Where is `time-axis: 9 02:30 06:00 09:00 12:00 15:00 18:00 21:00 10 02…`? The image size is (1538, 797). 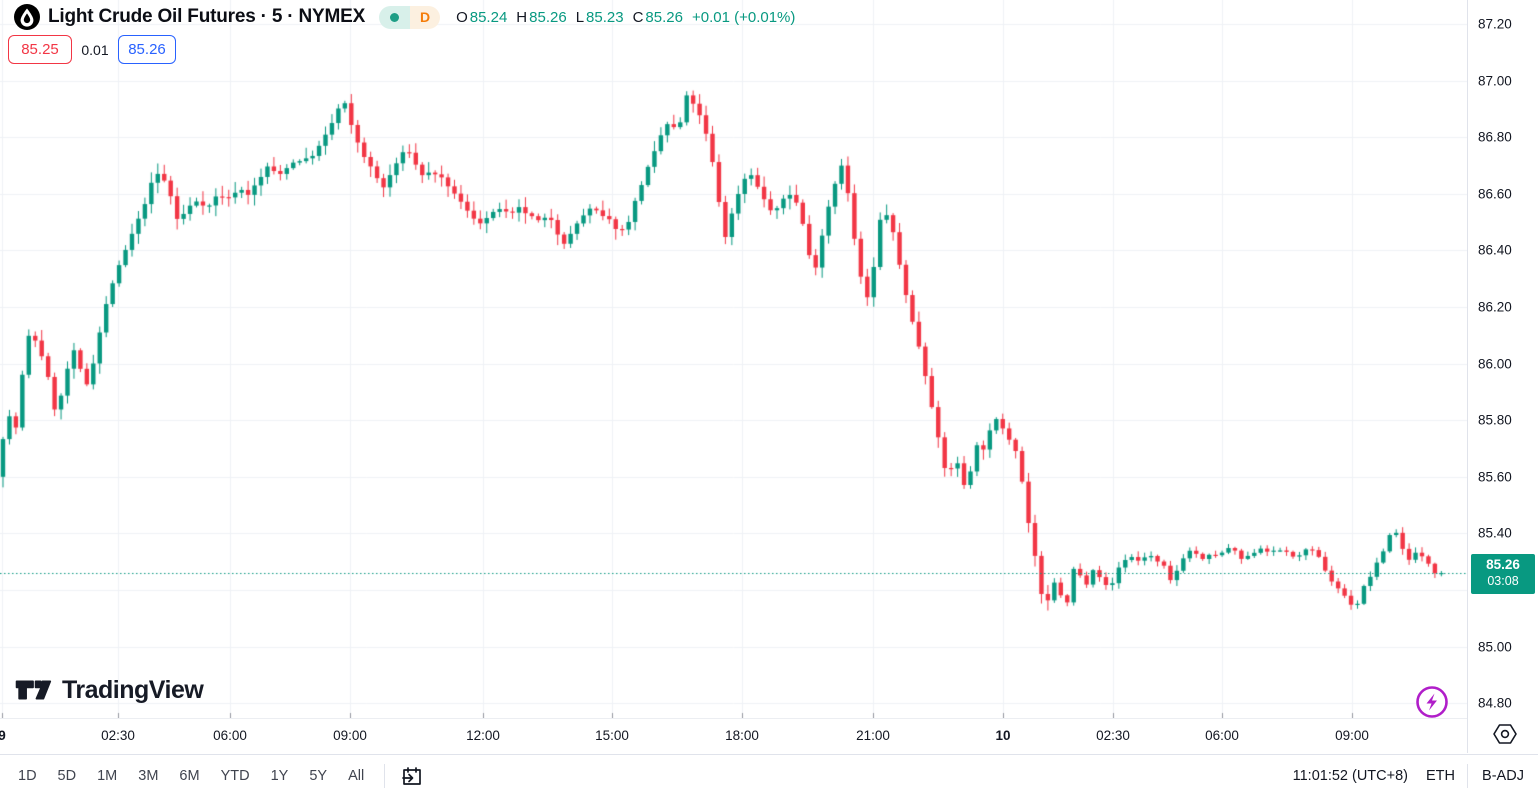 time-axis: 9 02:30 06:00 09:00 12:00 15:00 18:00 21:00 10 02… is located at coordinates (733, 736).